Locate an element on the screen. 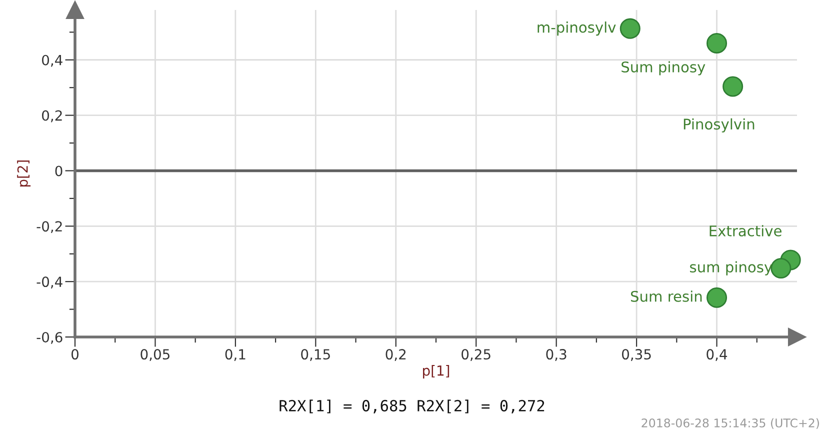 The height and width of the screenshot is (434, 824). annotation: m-pinosylv is located at coordinates (577, 29).